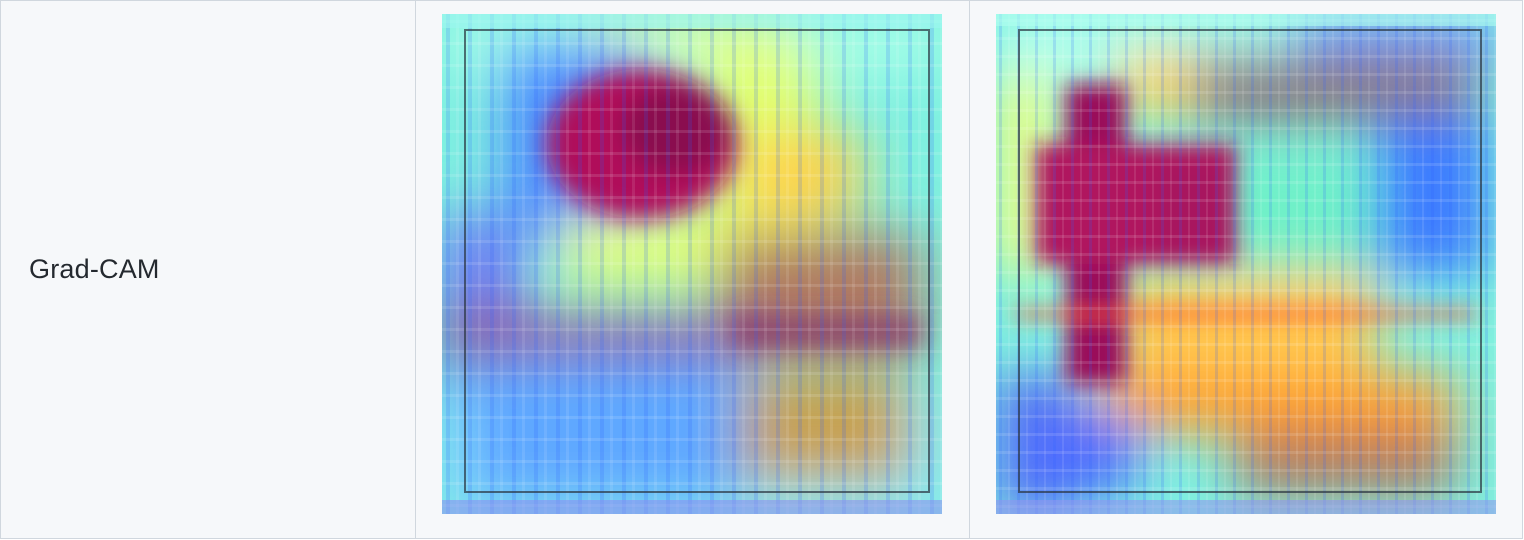 The height and width of the screenshot is (540, 1524). Describe the element at coordinates (94, 269) in the screenshot. I see `row-label: Grad-CAM` at that location.